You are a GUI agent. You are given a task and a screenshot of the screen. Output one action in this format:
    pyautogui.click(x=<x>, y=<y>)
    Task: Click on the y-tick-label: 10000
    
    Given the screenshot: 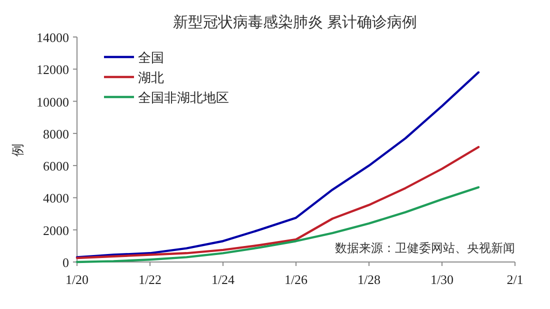 What is the action you would take?
    pyautogui.click(x=52, y=102)
    